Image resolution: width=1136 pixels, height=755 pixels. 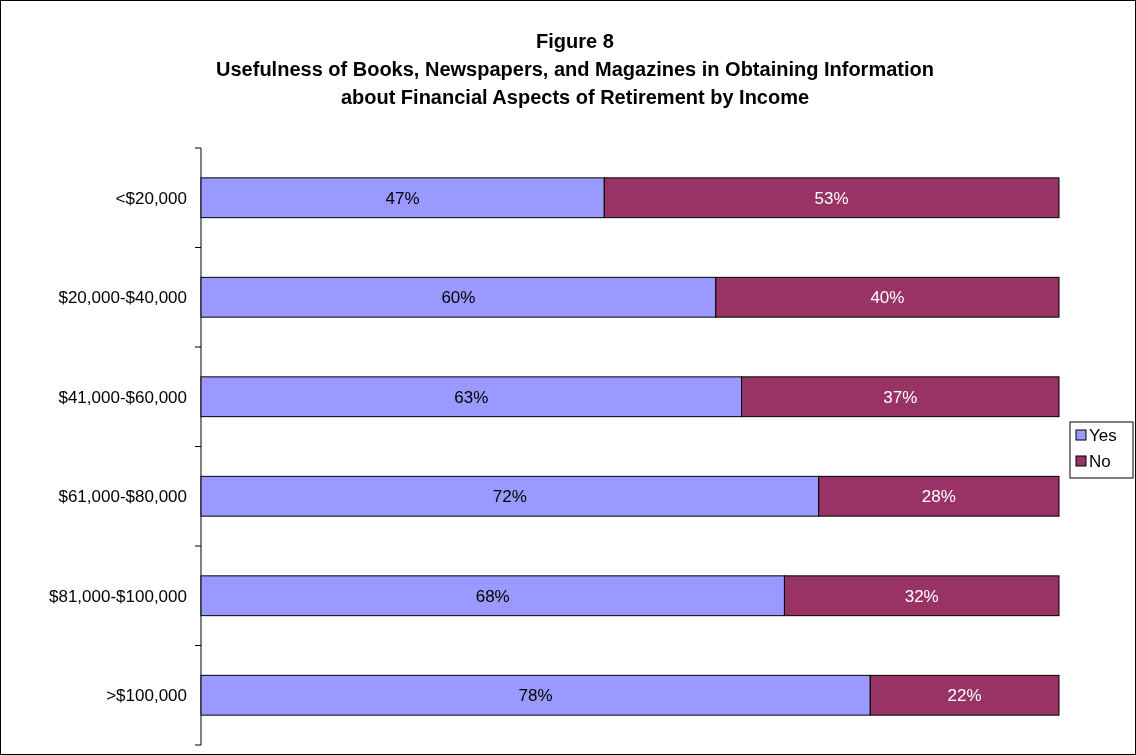 What do you see at coordinates (122, 397) in the screenshot?
I see `y-tick-label: $41,000-$60,000` at bounding box center [122, 397].